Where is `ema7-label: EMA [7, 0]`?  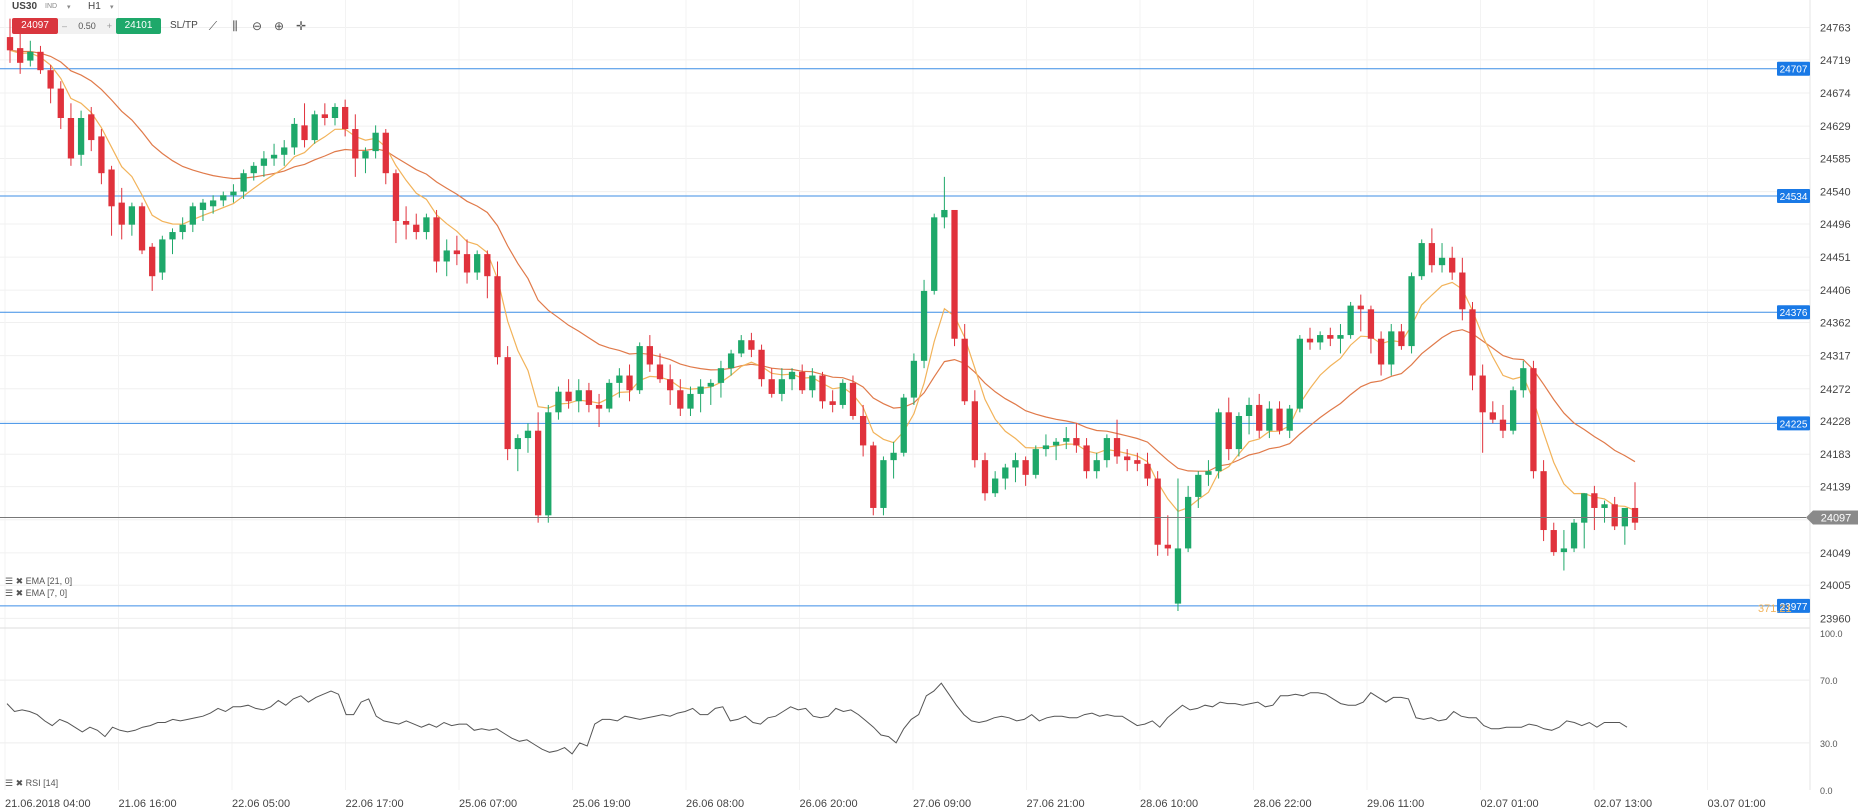 ema7-label: EMA [7, 0] is located at coordinates (46, 593).